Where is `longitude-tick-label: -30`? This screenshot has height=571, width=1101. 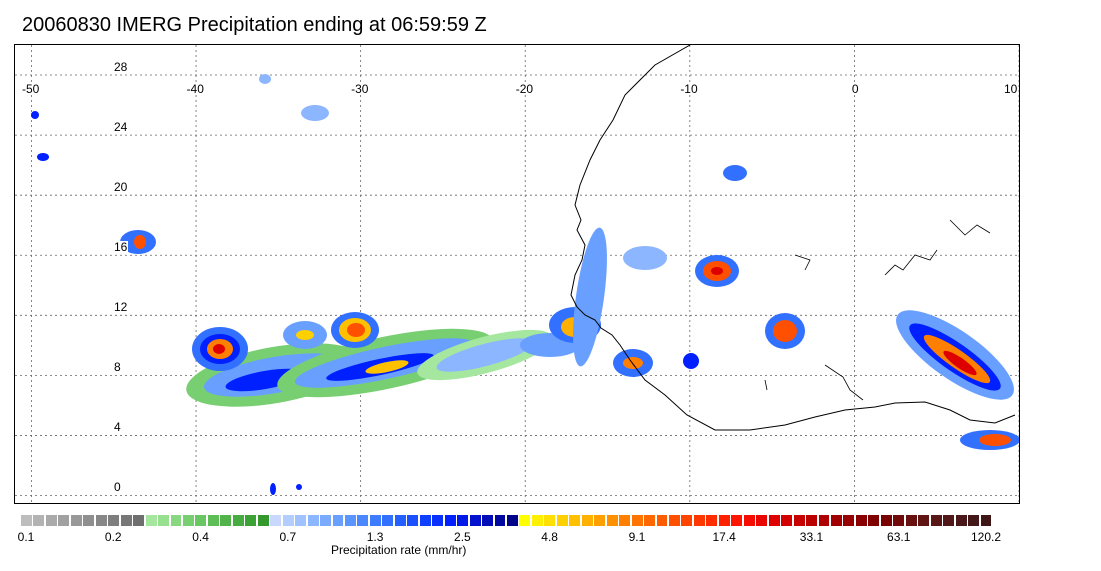
longitude-tick-label: -30 is located at coordinates (360, 89).